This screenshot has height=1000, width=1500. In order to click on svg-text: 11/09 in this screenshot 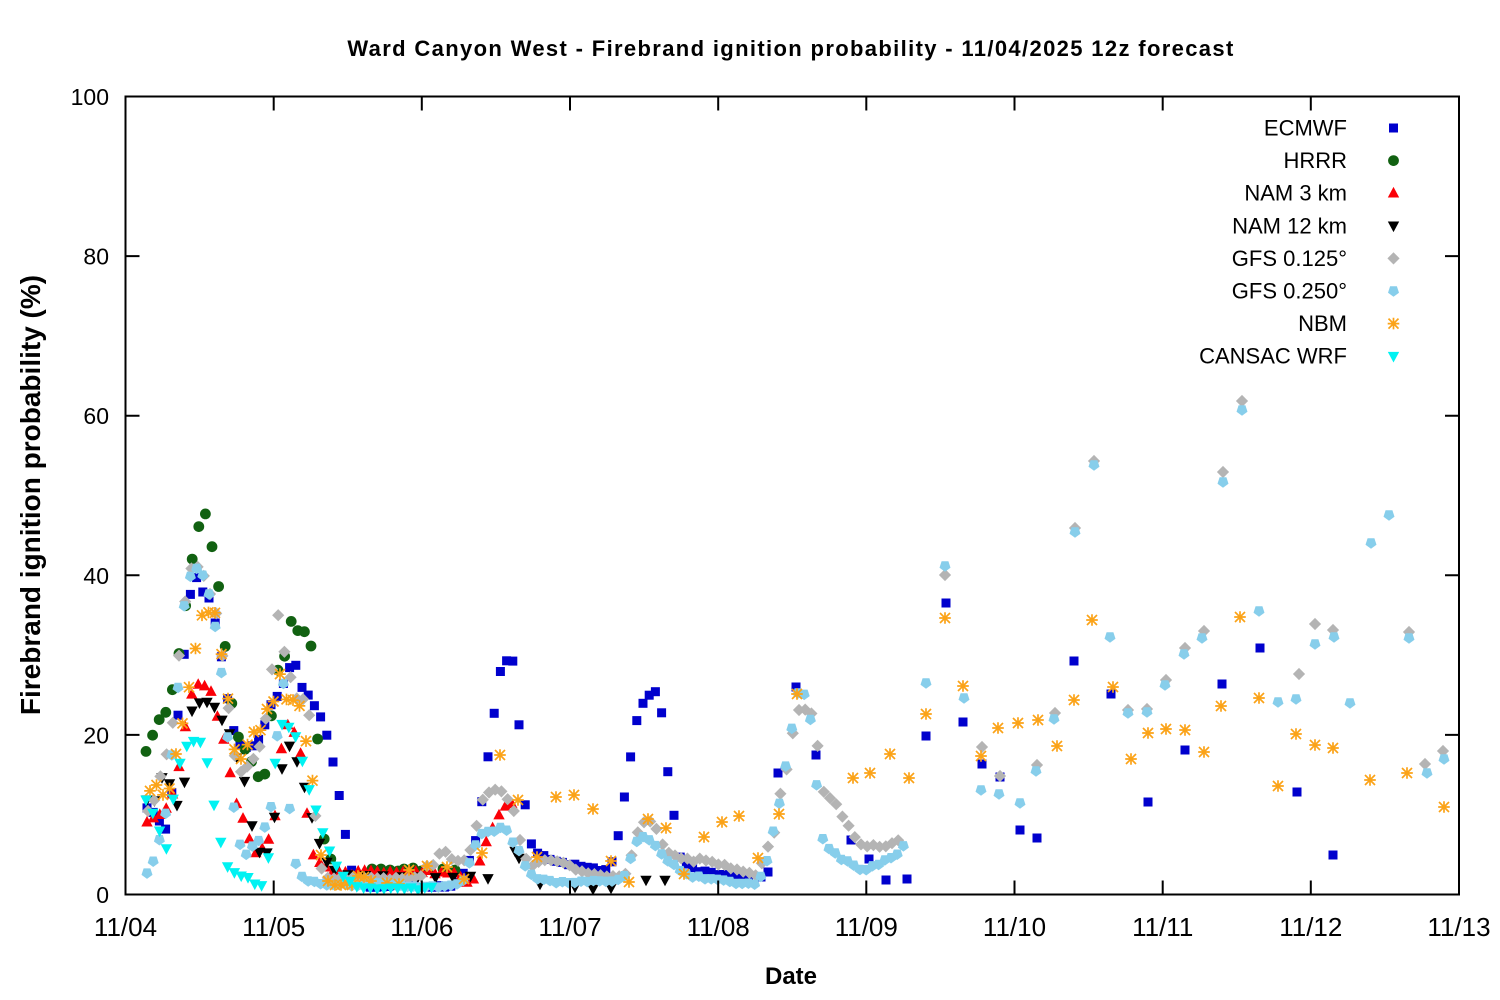, I will do `click(866, 927)`.